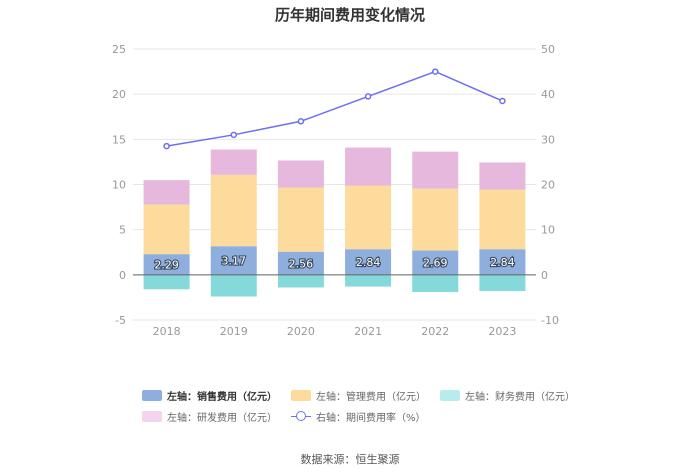 Image resolution: width=700 pixels, height=474 pixels. What do you see at coordinates (548, 49) in the screenshot?
I see `right-axis-tick-label: 50` at bounding box center [548, 49].